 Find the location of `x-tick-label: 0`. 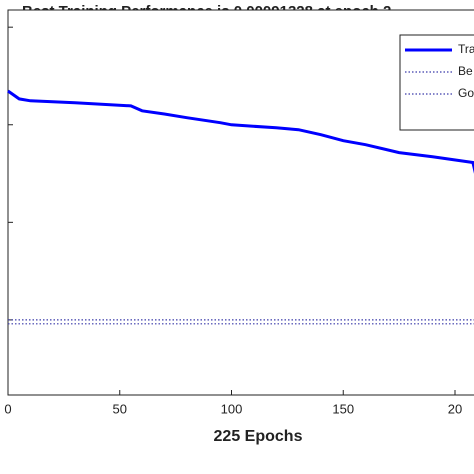

x-tick-label: 0 is located at coordinates (7, 408).